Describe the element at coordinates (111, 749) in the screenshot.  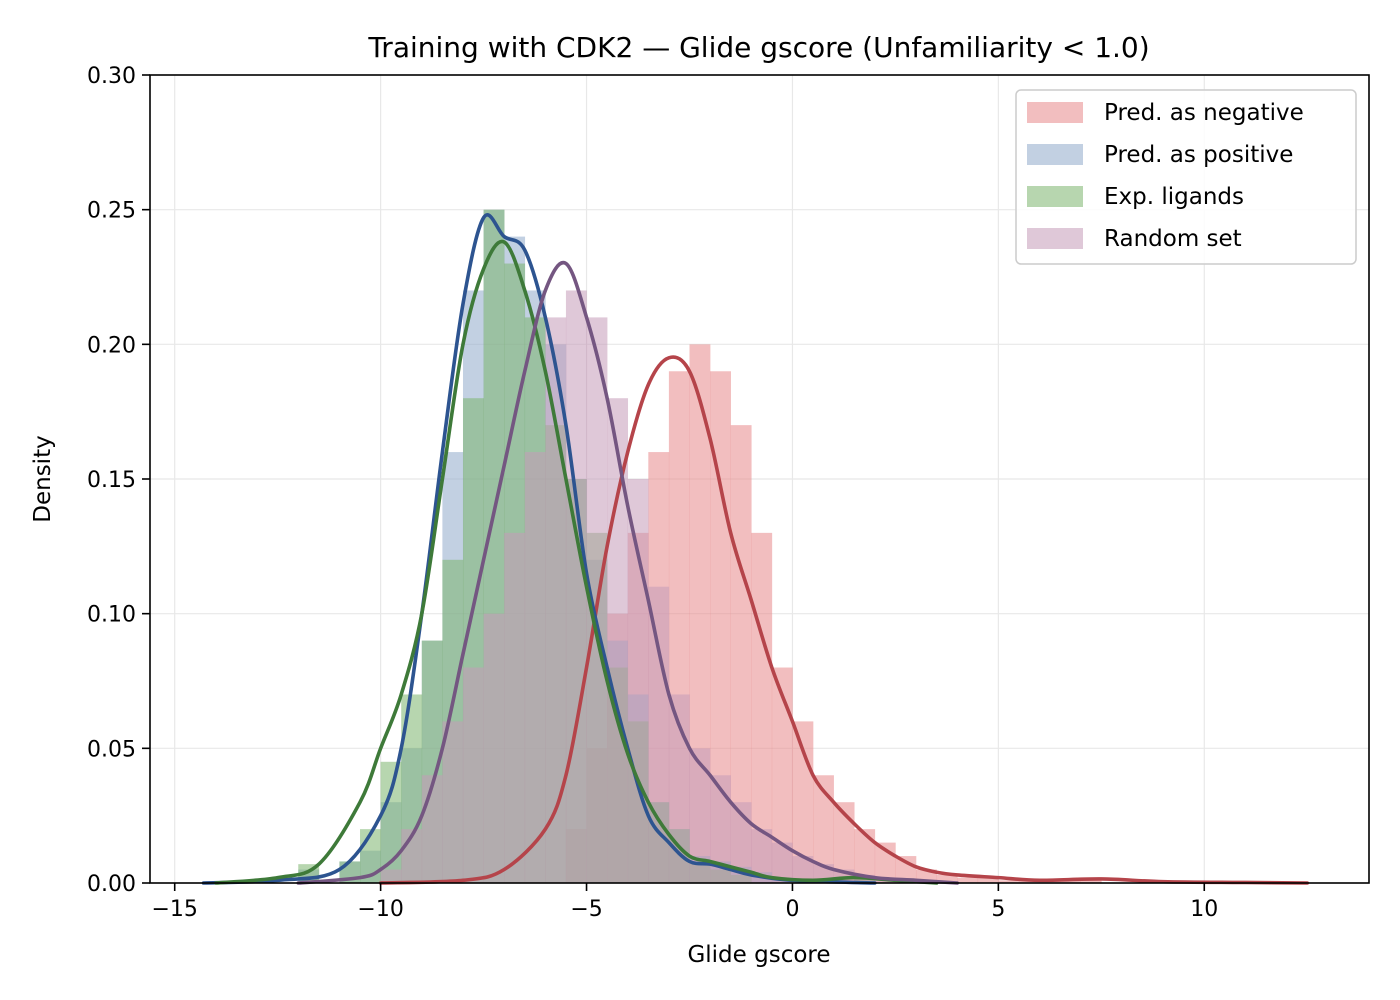
I see `y-tick-label: 0.05` at that location.